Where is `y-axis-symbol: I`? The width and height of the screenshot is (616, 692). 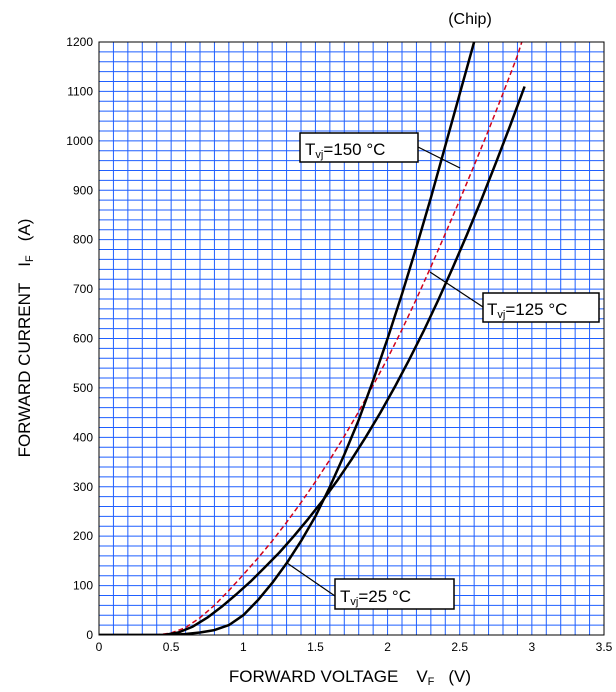 y-axis-symbol: I is located at coordinates (24, 264).